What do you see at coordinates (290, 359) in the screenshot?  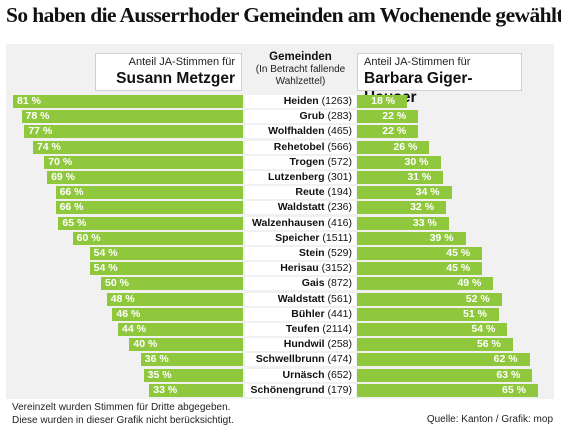 I see `municipality-name: Schwellbrunn` at bounding box center [290, 359].